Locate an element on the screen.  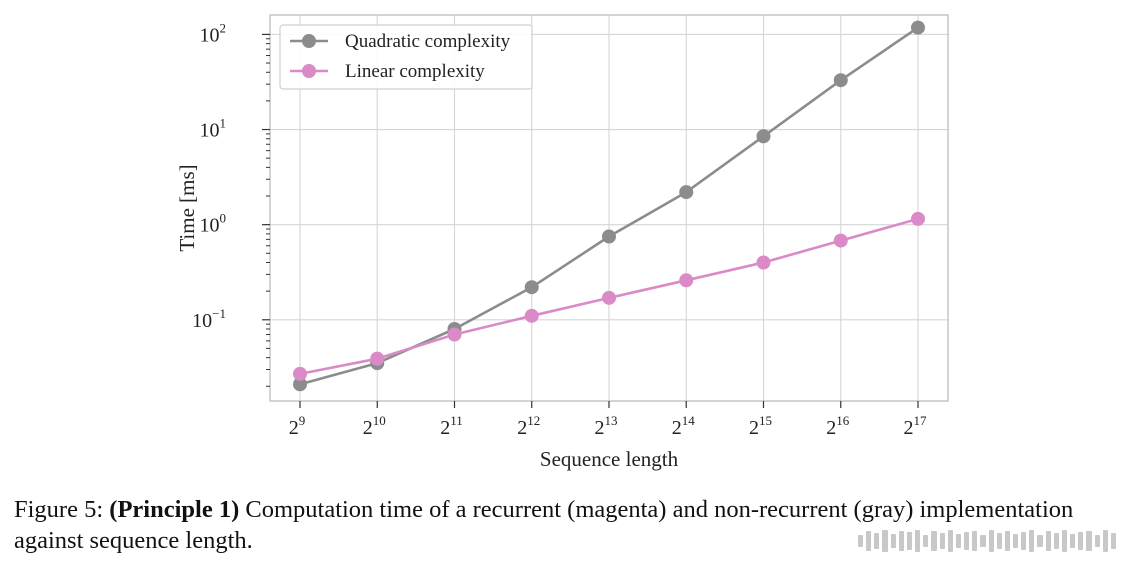
legend-marker-linear is located at coordinates (309, 71).